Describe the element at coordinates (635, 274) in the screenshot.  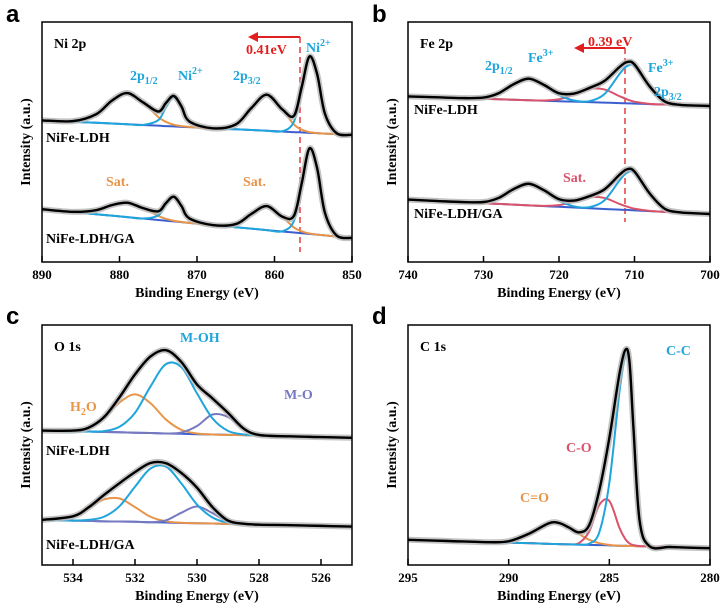
I see `x-tick-label: 710` at that location.